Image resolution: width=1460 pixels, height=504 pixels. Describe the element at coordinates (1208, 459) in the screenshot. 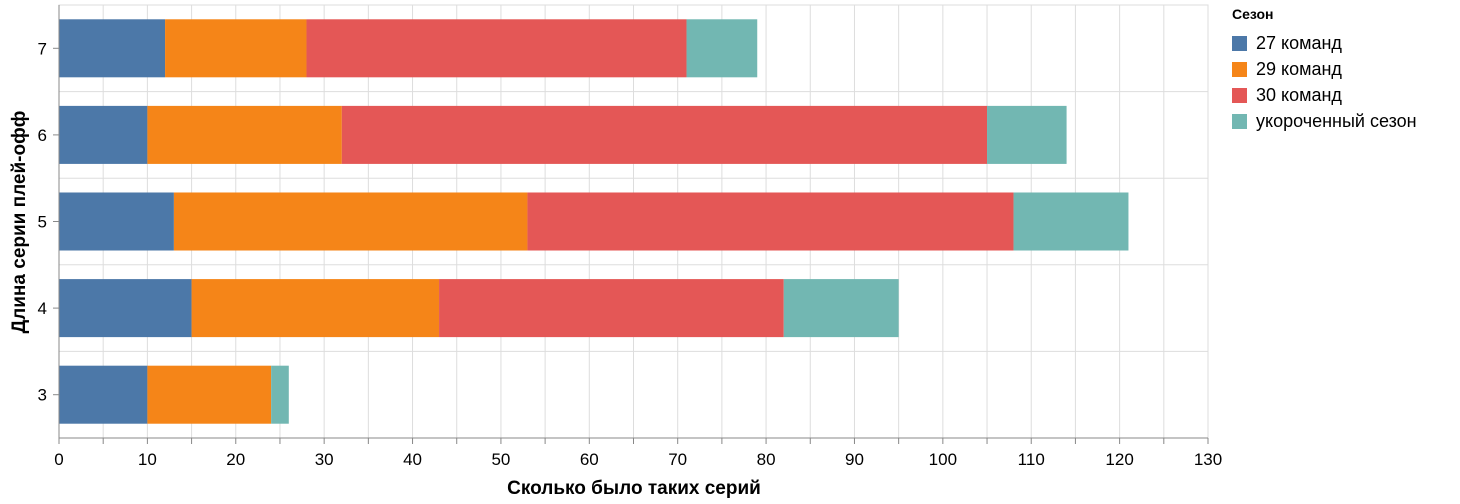

I see `x-tick-label: 130` at that location.